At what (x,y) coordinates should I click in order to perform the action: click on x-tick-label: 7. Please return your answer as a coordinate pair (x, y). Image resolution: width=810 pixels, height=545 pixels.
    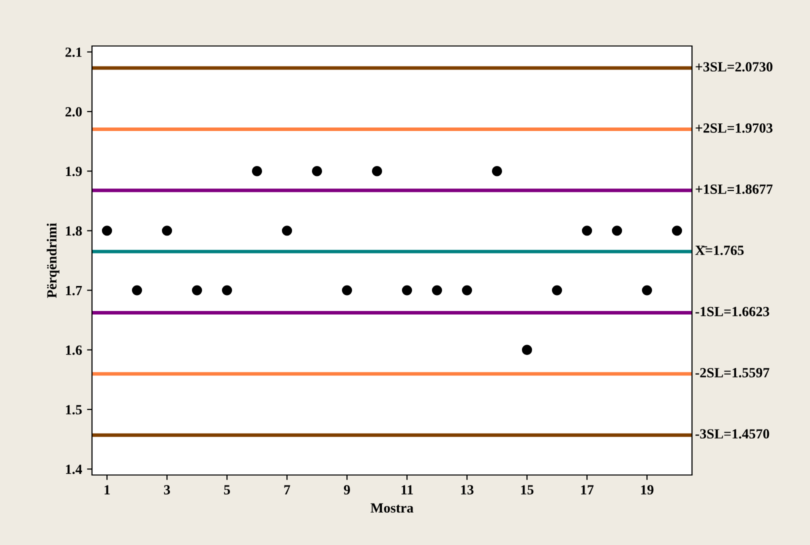
    Looking at the image, I should click on (287, 489).